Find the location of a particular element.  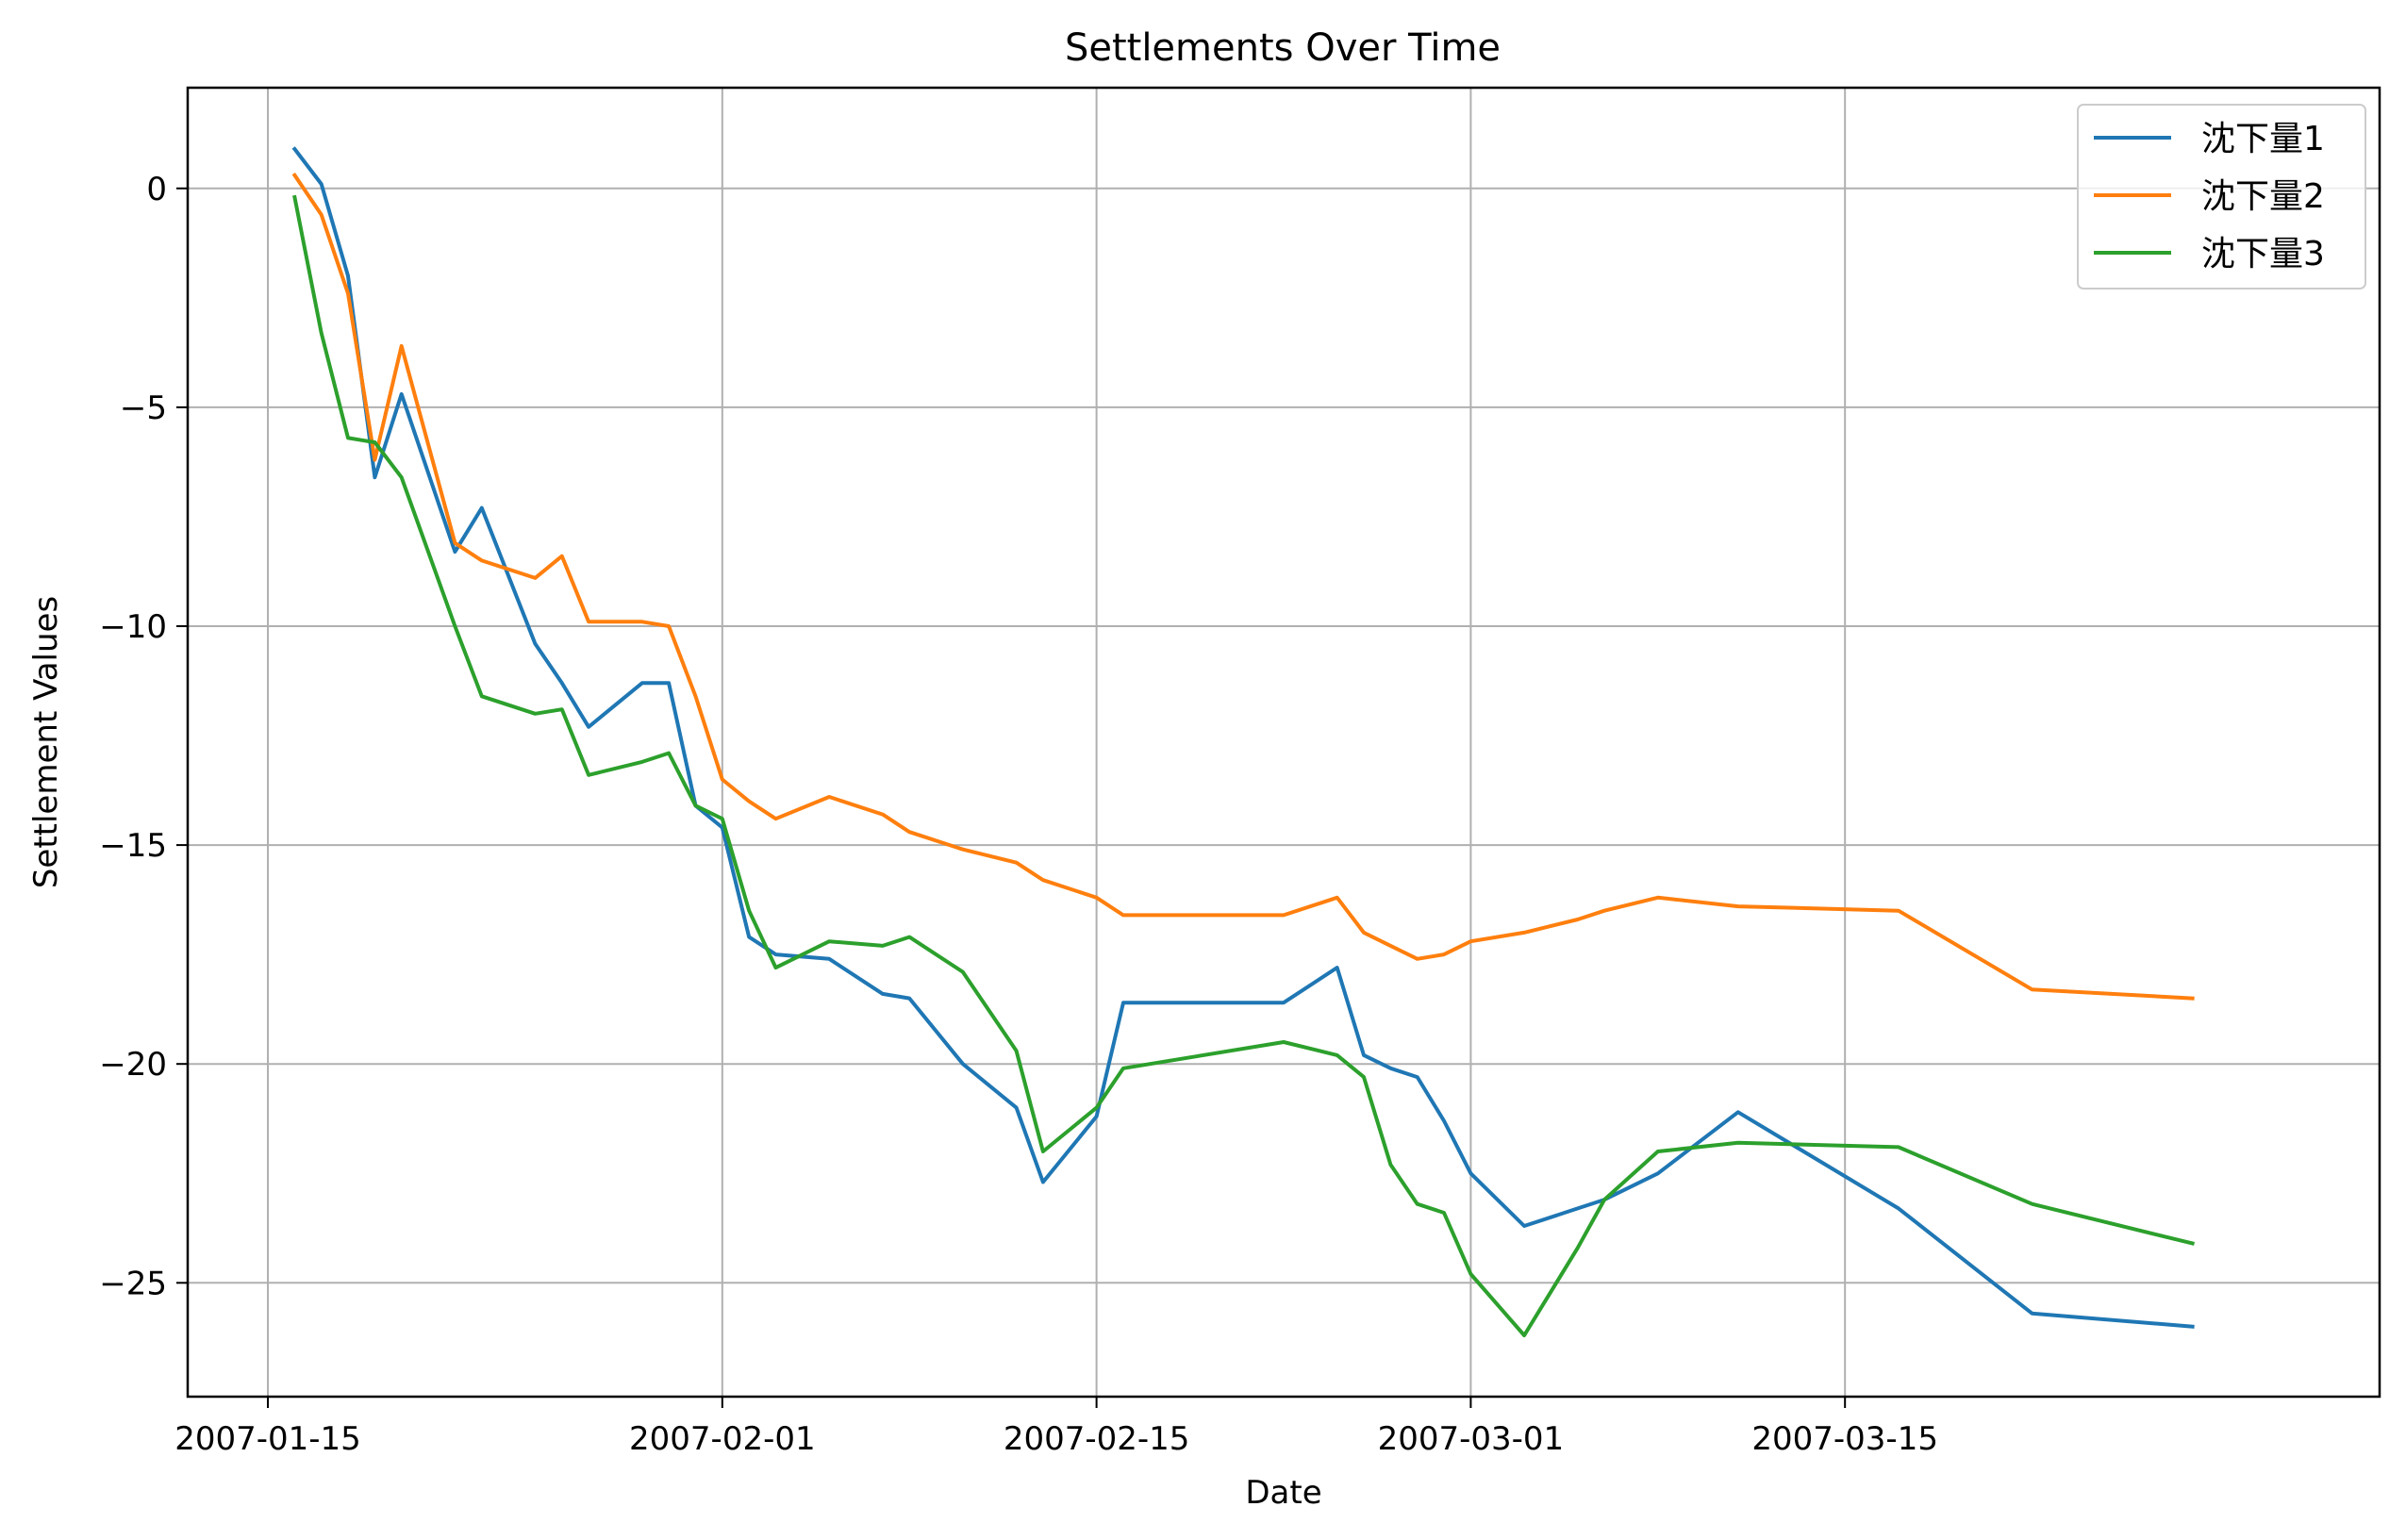

y-tick-label: 0 is located at coordinates (156, 189).